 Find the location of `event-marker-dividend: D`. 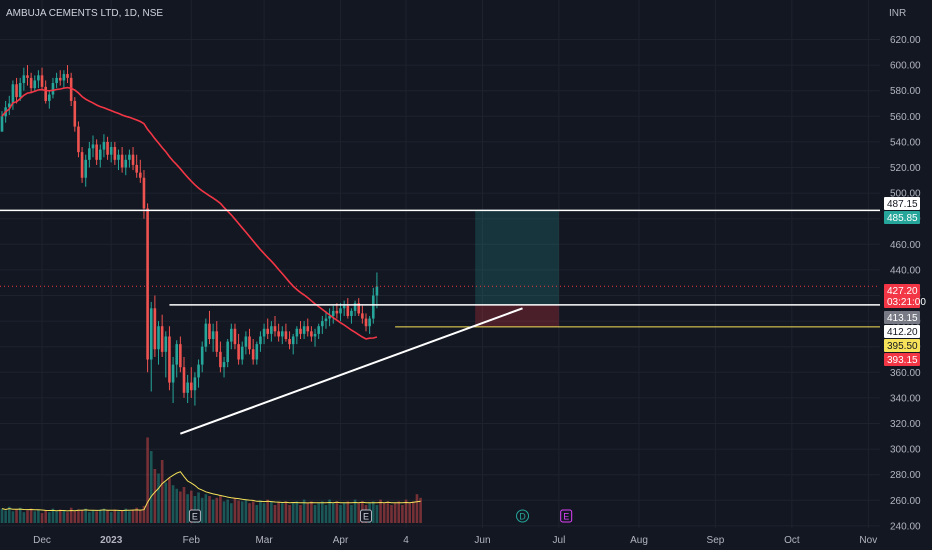

event-marker-dividend: D is located at coordinates (523, 516).